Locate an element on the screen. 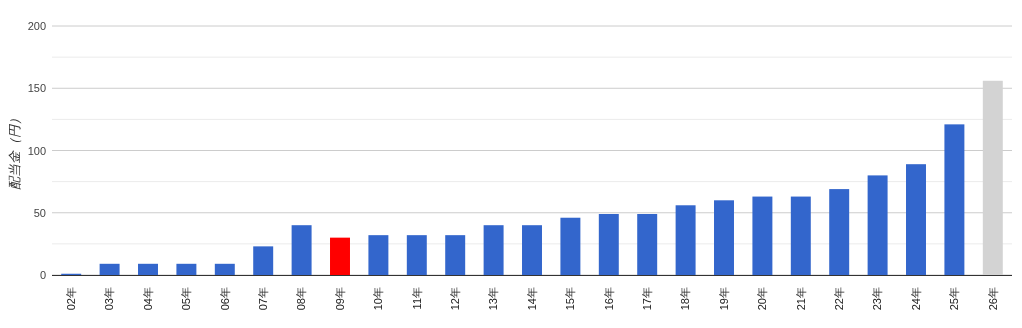  x-tick-label: 16年 is located at coordinates (608, 299).